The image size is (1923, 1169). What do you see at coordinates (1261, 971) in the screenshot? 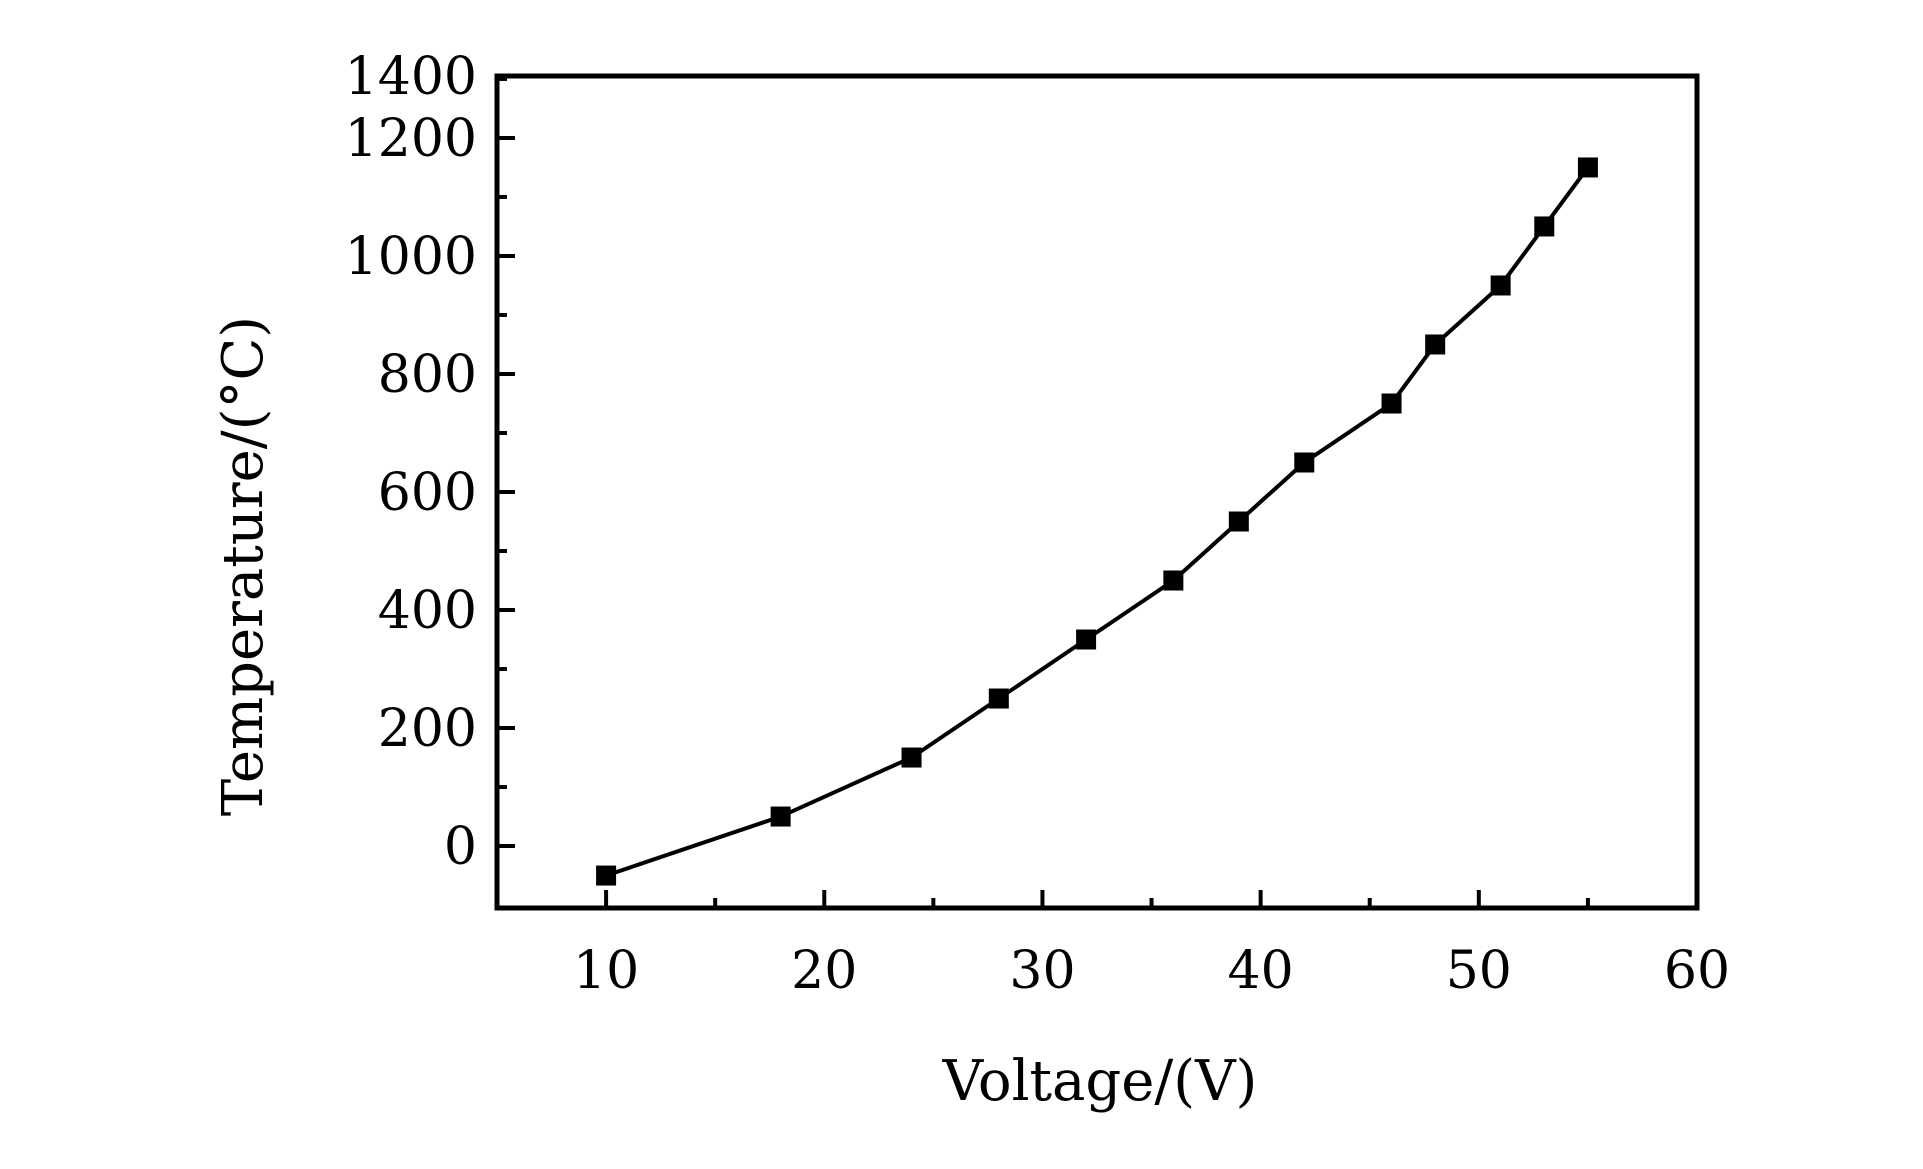
I see `x-tick-label: 40` at bounding box center [1261, 971].